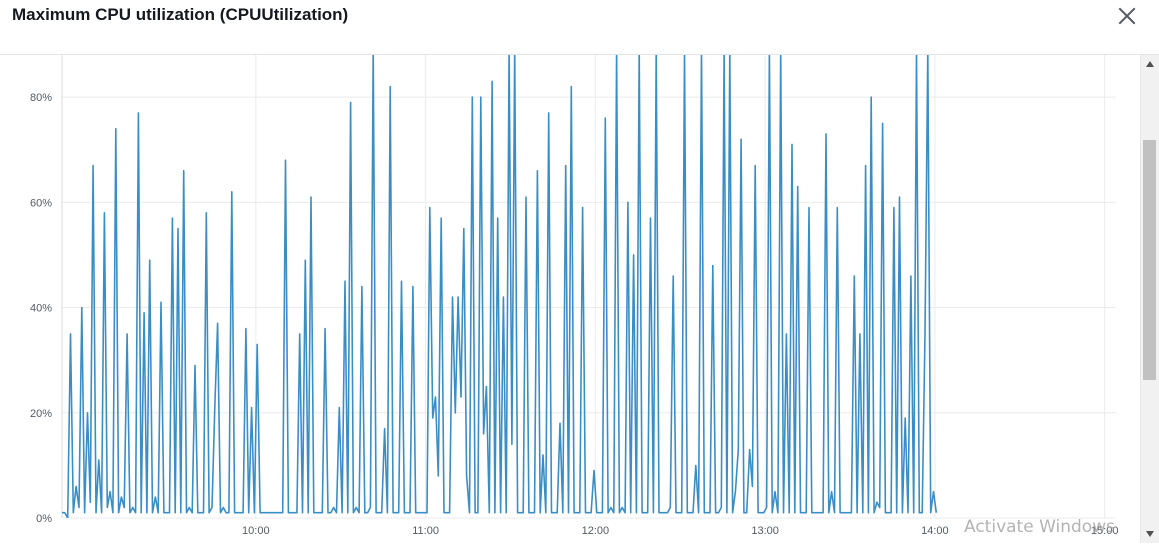  Describe the element at coordinates (425, 531) in the screenshot. I see `x-tick-label: 11:00` at that location.